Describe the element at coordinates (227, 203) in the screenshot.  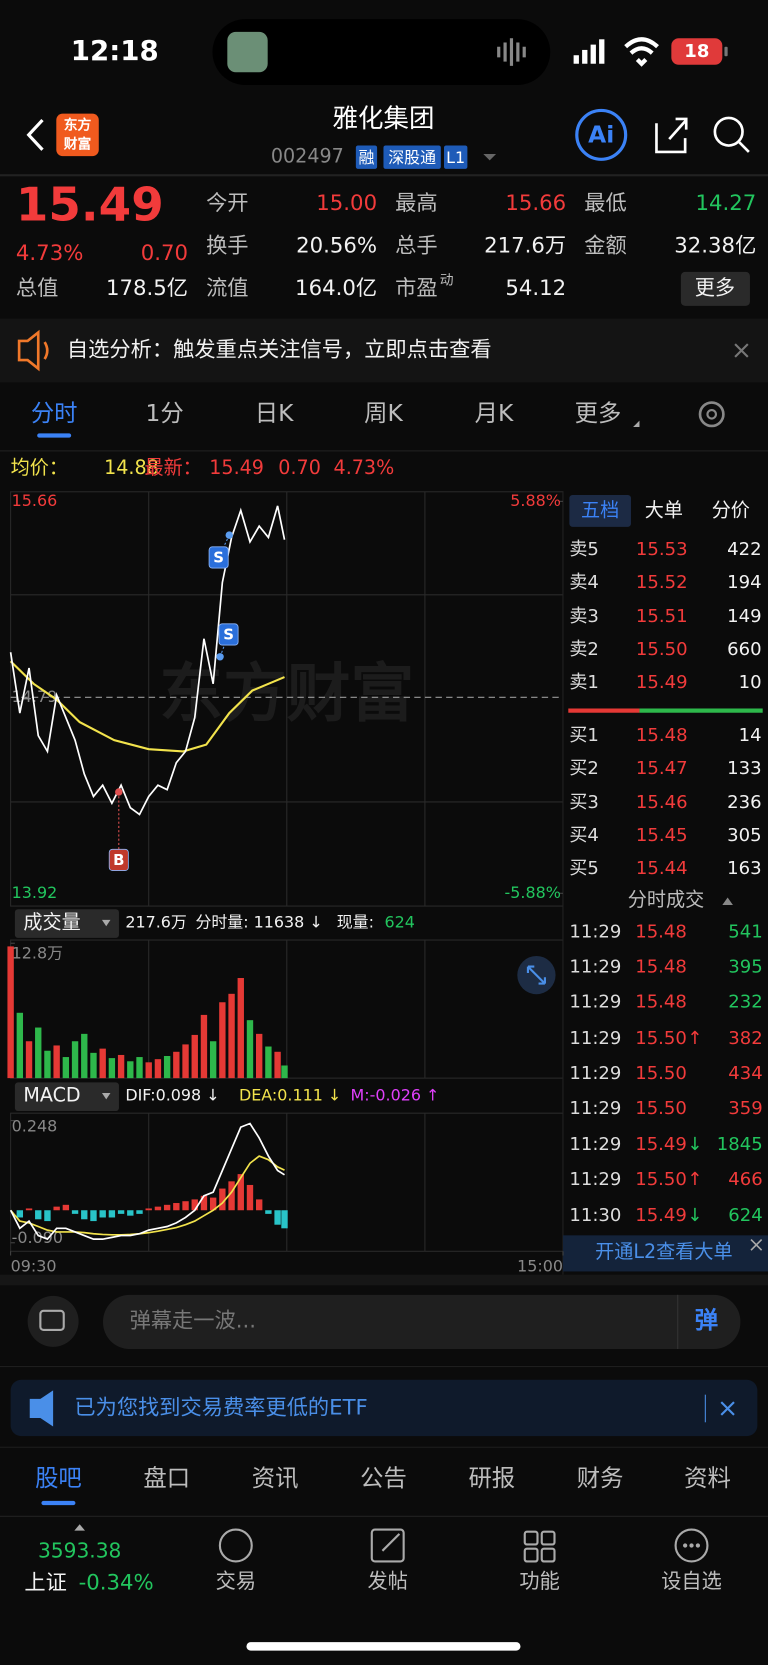
I see `stat-label: 今开` at that location.